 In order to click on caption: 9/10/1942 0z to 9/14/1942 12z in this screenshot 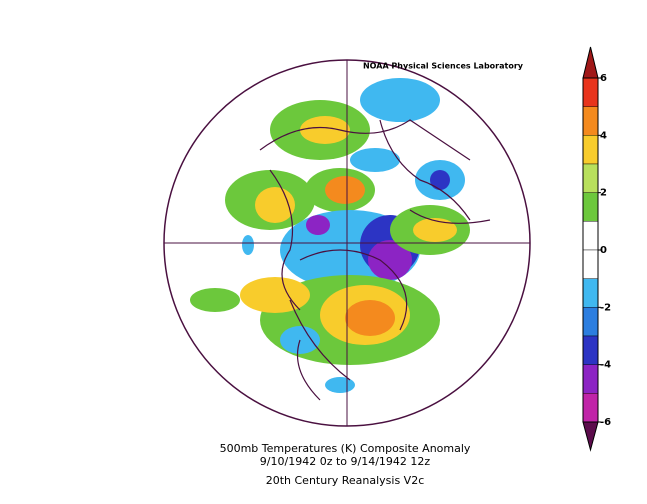, I will do `click(345, 461)`.